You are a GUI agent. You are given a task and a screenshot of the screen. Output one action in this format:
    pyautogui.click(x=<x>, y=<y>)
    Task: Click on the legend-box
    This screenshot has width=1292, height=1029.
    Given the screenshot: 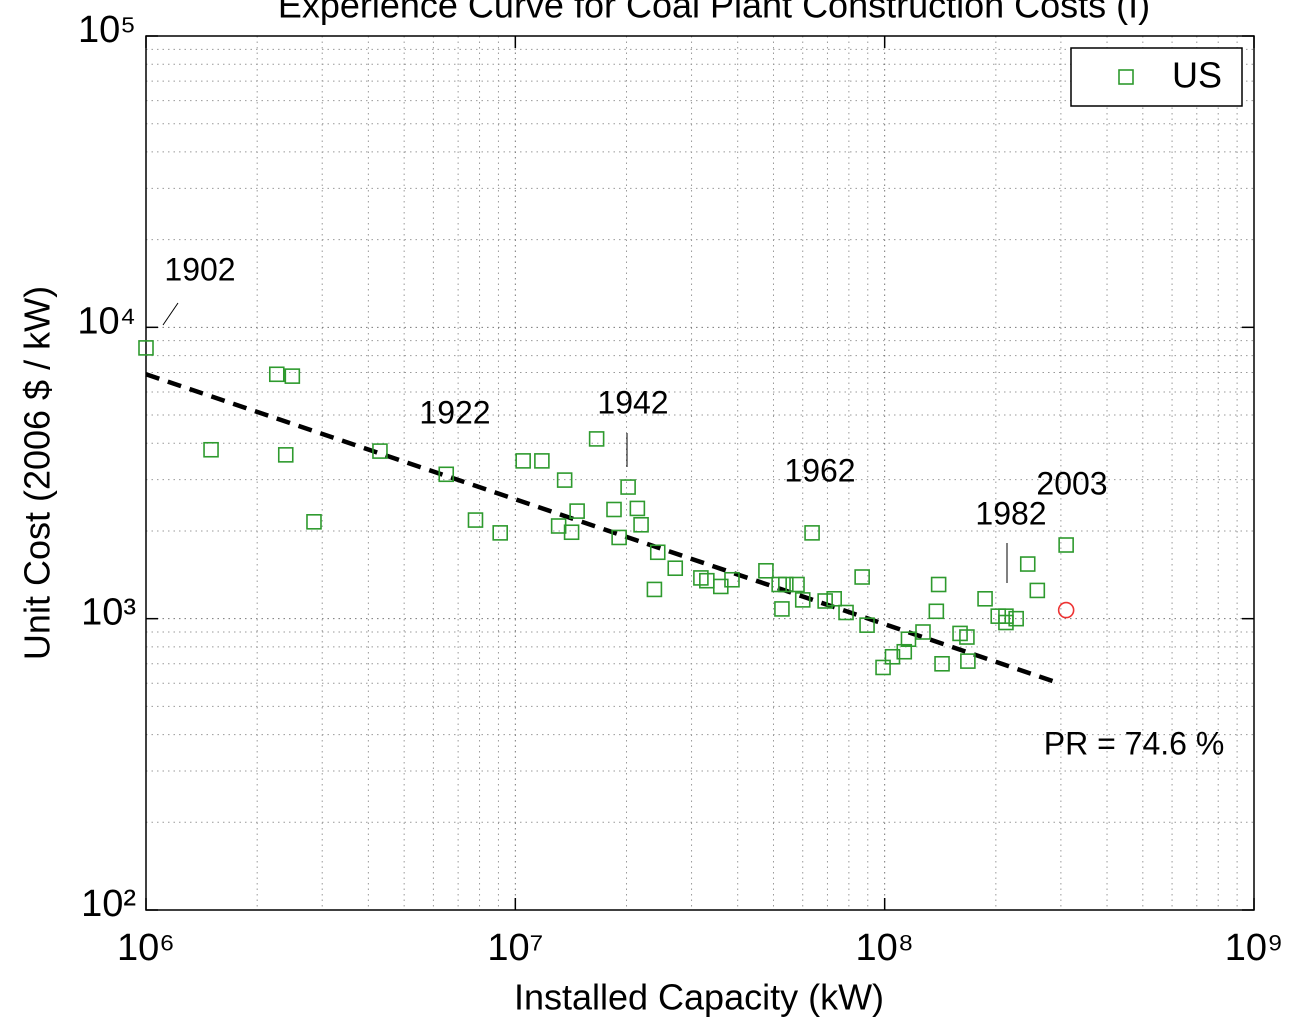 What is the action you would take?
    pyautogui.click(x=1156, y=77)
    